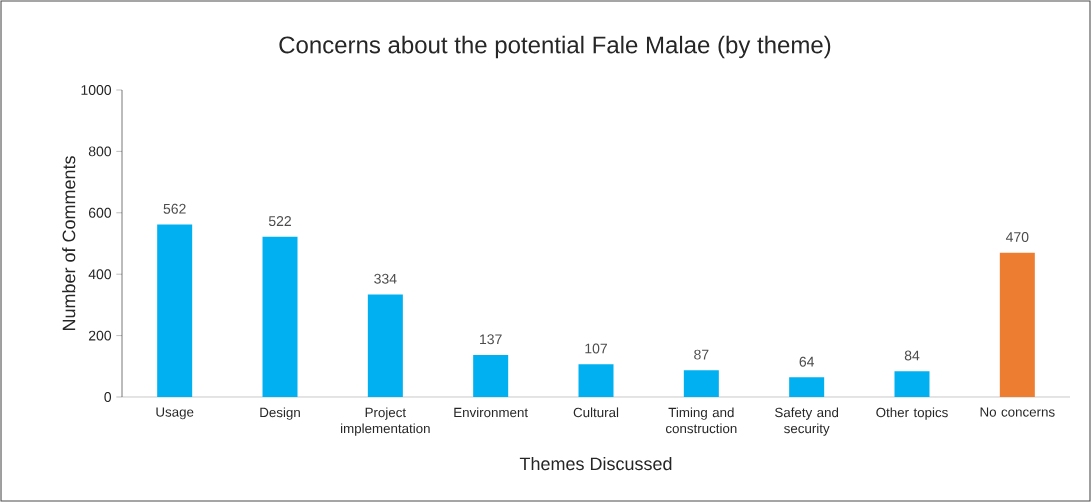  What do you see at coordinates (701, 354) in the screenshot?
I see `data-label: 87` at bounding box center [701, 354].